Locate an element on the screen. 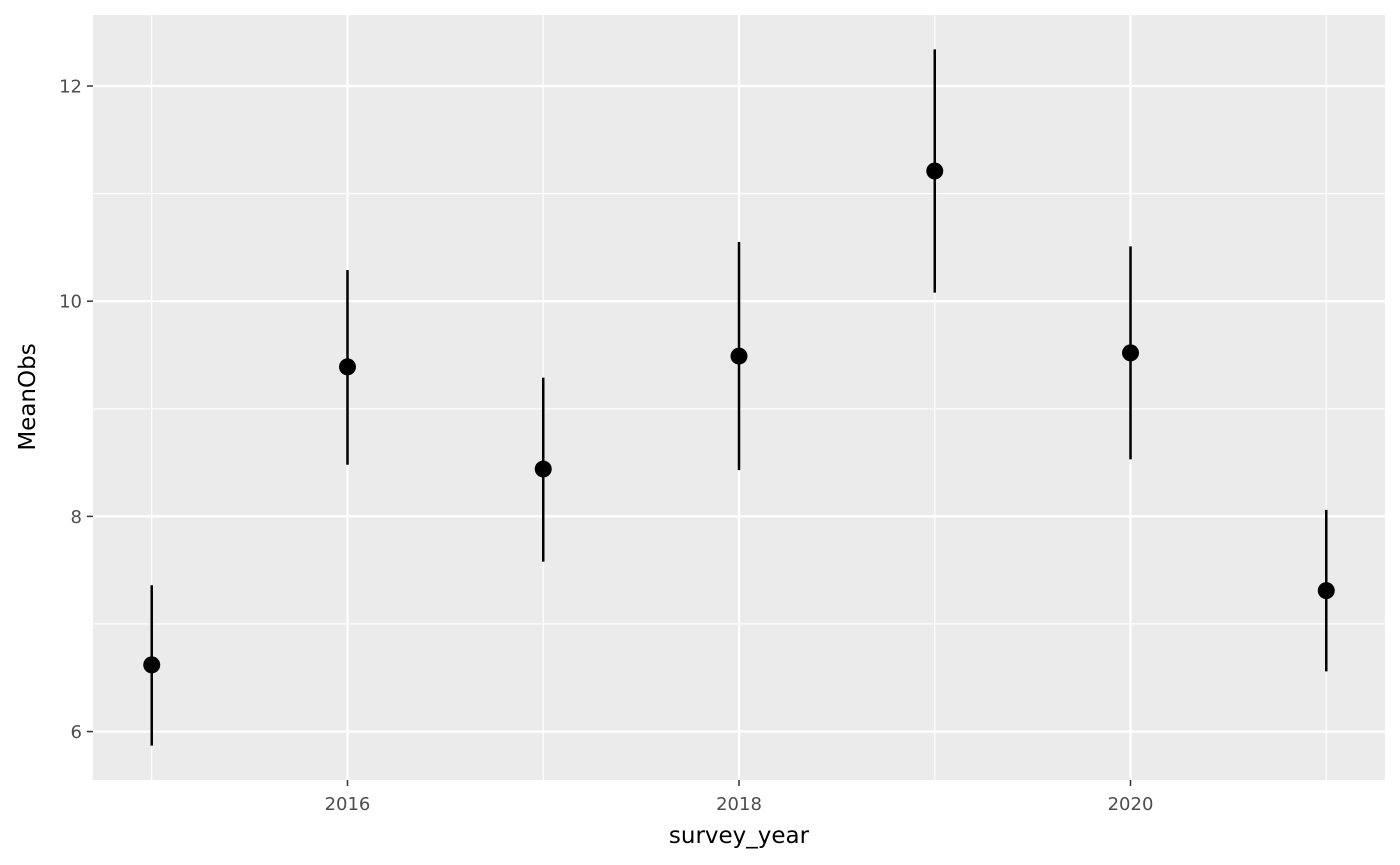 The image size is (1400, 865). y-axis-title: MeanObs is located at coordinates (28, 396).